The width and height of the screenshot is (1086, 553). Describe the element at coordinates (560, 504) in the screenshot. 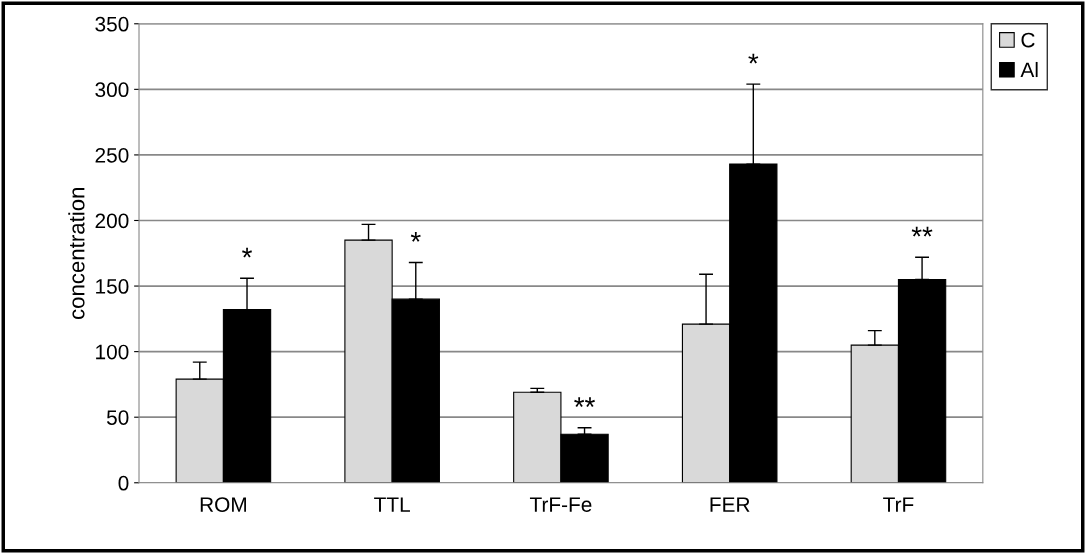

I see `x-tick-label: TrF-Fe` at that location.